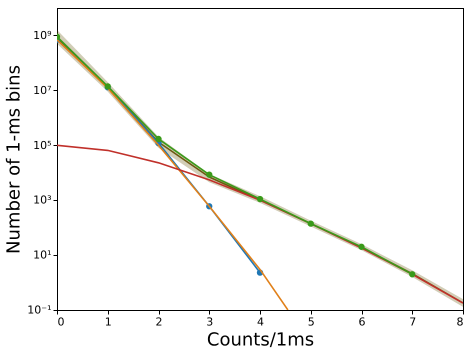 The width and height of the screenshot is (474, 353). I want to click on x-tick-label: 7, so click(412, 322).